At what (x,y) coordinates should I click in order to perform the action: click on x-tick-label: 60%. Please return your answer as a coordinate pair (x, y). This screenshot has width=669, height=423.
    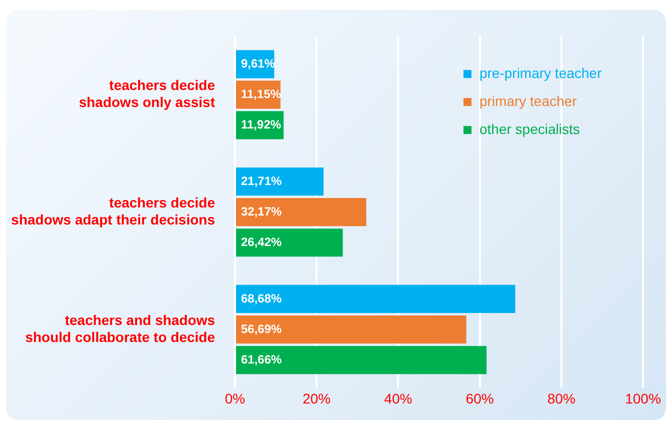
    Looking at the image, I should click on (480, 398).